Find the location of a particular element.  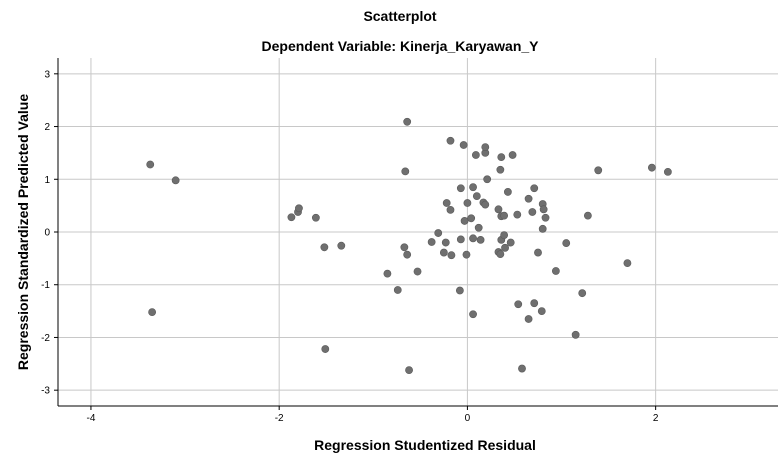

y-tick-label: 3 is located at coordinates (47, 74).